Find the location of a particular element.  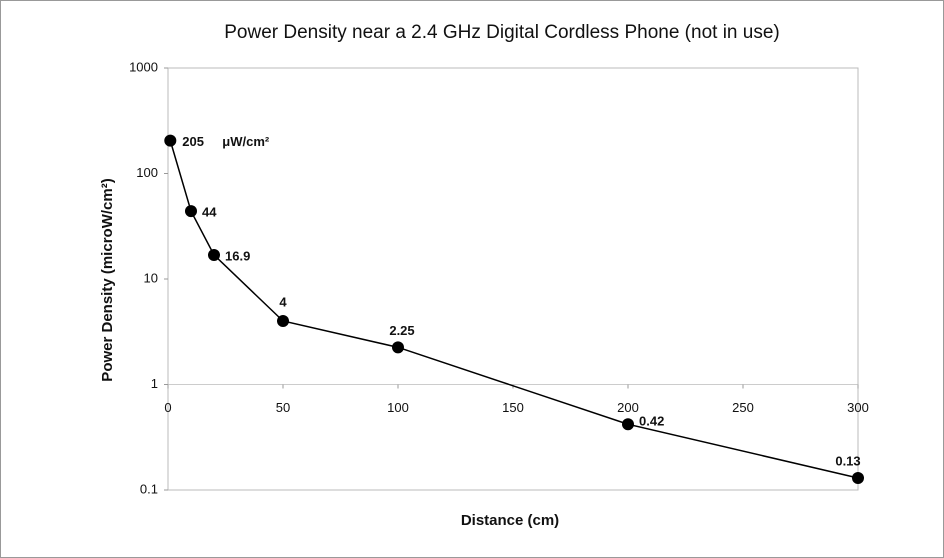

x-tick-label: 200 is located at coordinates (628, 407).